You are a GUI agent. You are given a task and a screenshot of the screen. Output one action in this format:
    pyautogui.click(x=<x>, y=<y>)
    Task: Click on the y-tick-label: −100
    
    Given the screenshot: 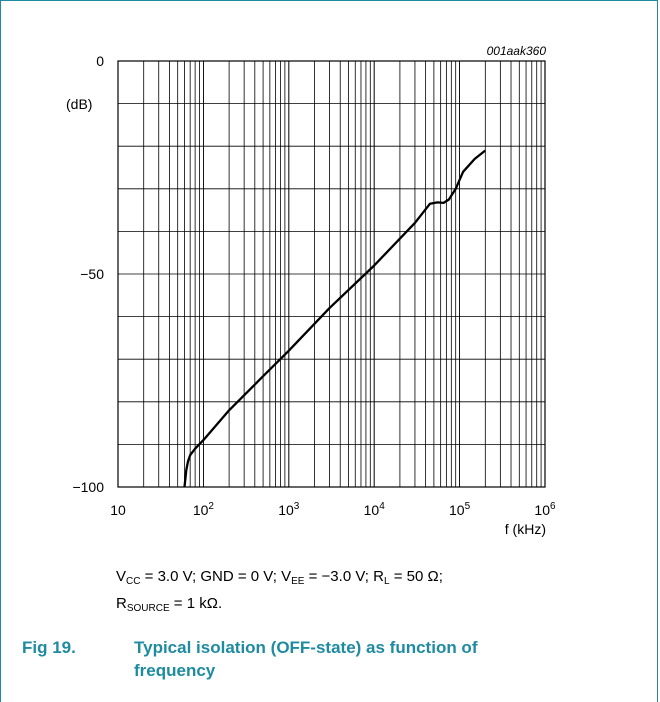 What is the action you would take?
    pyautogui.click(x=88, y=487)
    